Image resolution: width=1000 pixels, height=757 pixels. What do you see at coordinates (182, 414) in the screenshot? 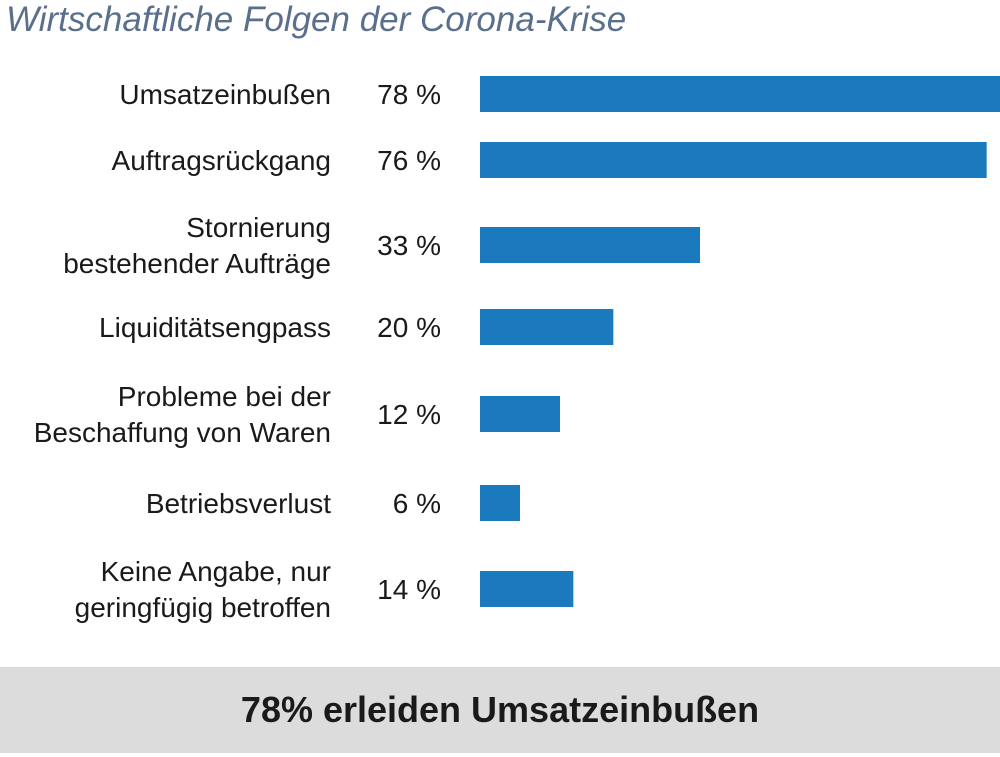
I see `category-label: Probleme bei der Beschaffung von Waren` at bounding box center [182, 414].